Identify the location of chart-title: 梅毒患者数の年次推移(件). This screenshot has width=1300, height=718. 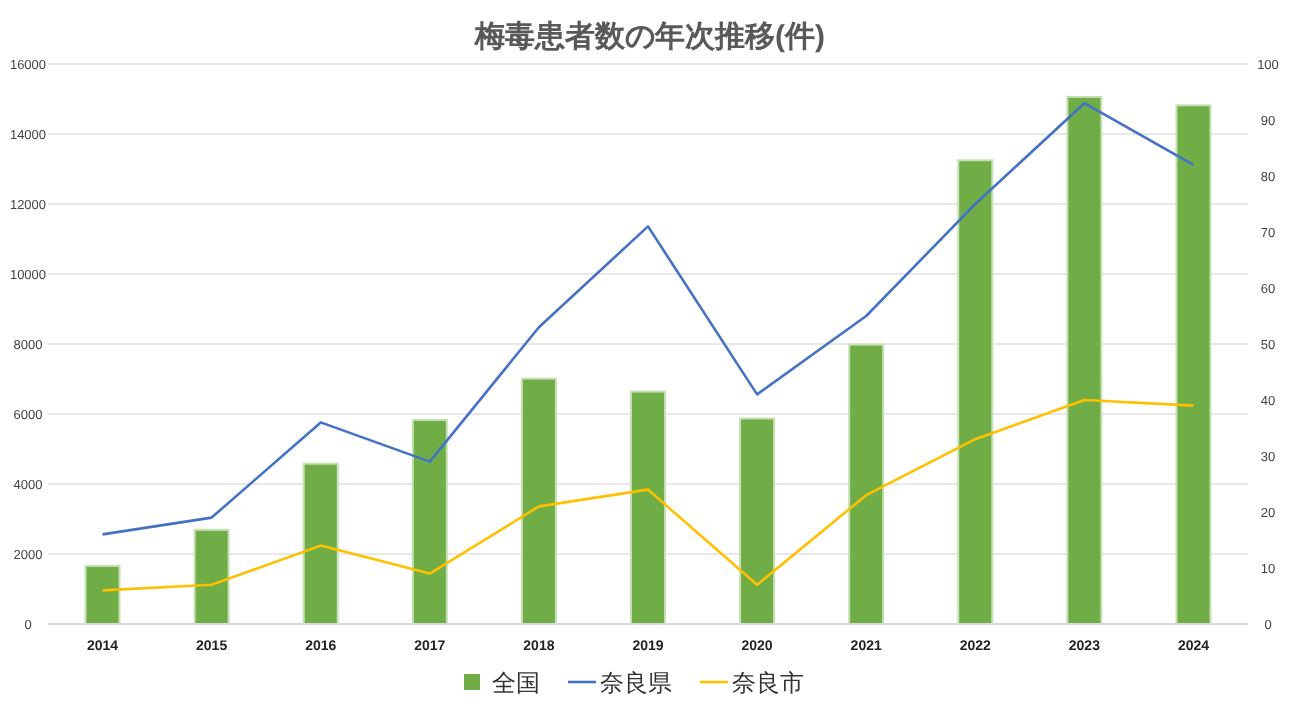
(649, 37).